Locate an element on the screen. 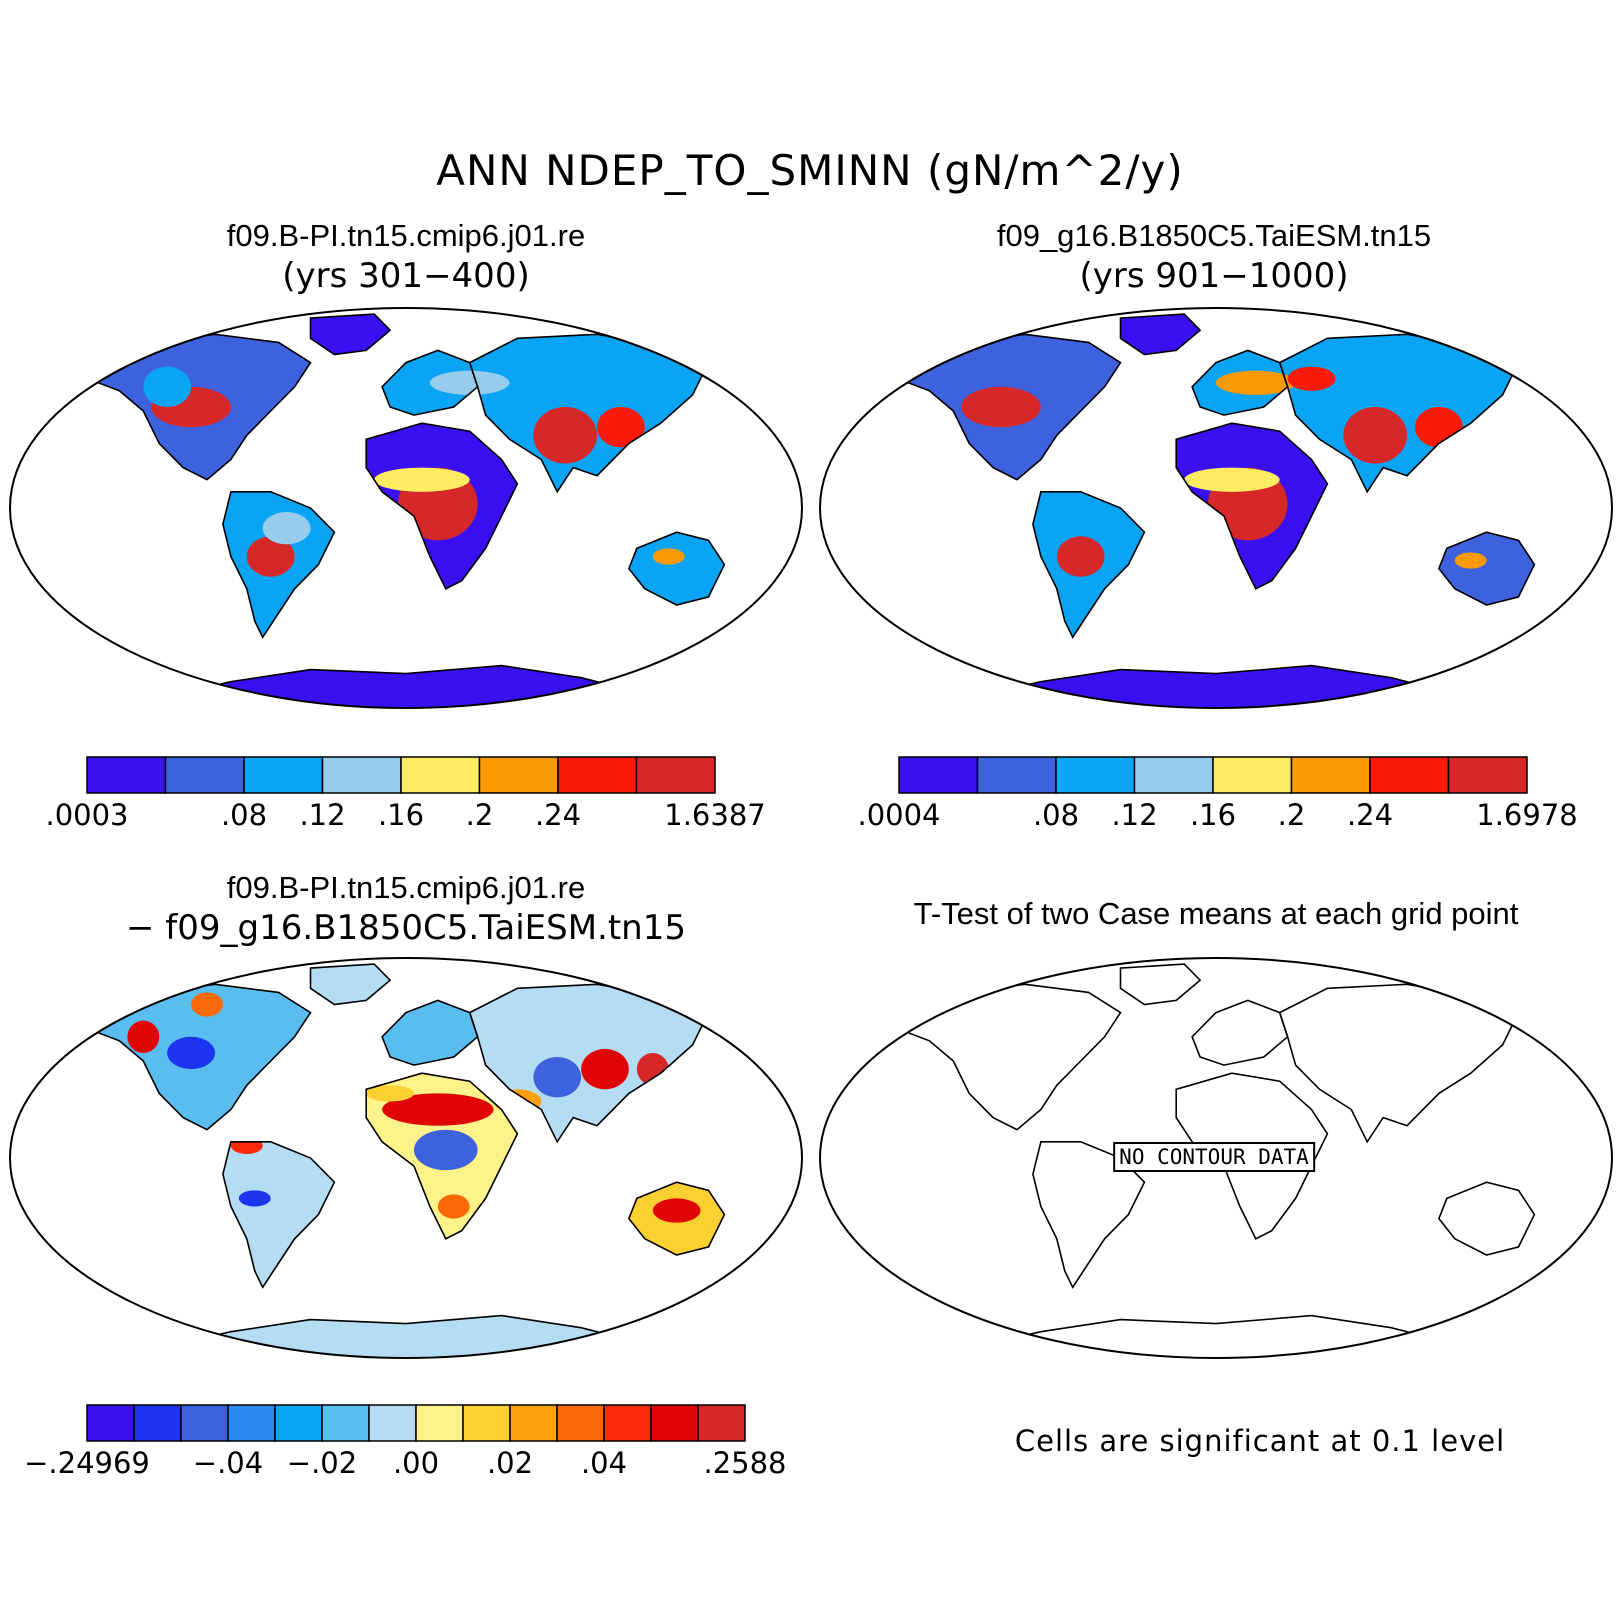 Image resolution: width=1620 pixels, height=1620 pixels. panel-subtitle-diff: − f09_g16.B1850C5.TaiESM.tn15 is located at coordinates (406, 928).